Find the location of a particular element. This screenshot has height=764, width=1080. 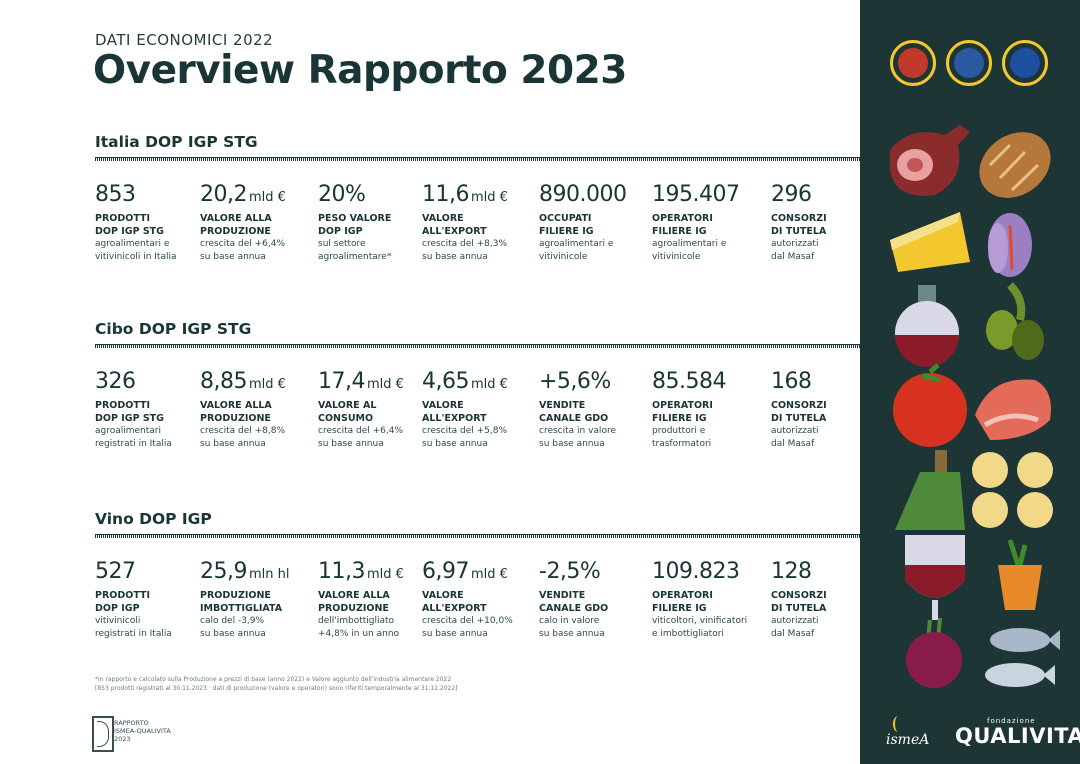

qualivita-logo: fondazione QUALIVITA is located at coordinates (1017, 732).